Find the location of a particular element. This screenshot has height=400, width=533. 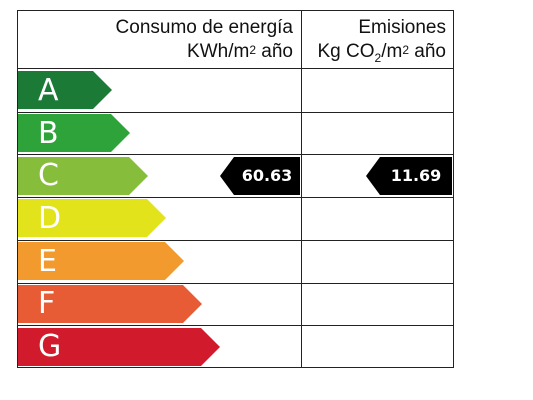

column-divider is located at coordinates (301, 189).